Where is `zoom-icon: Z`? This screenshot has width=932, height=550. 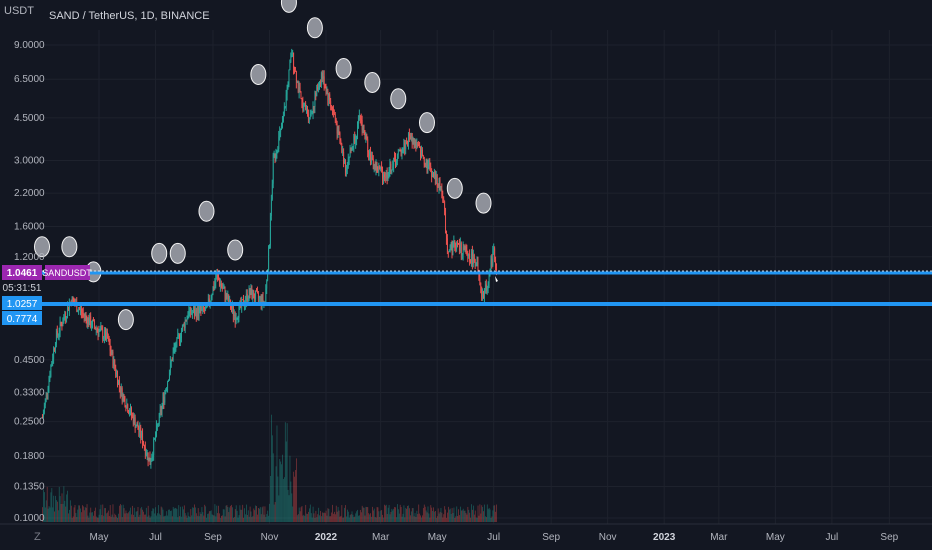 zoom-icon: Z is located at coordinates (37, 537).